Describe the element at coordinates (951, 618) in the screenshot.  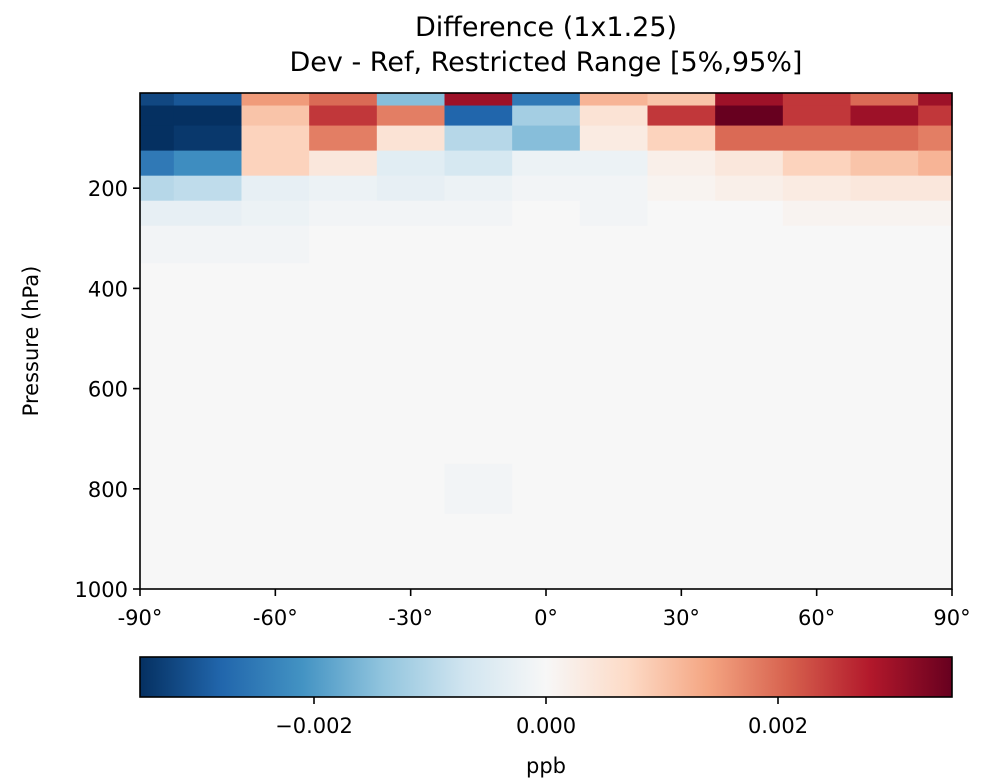
I see `x-tick-label: 90°` at that location.